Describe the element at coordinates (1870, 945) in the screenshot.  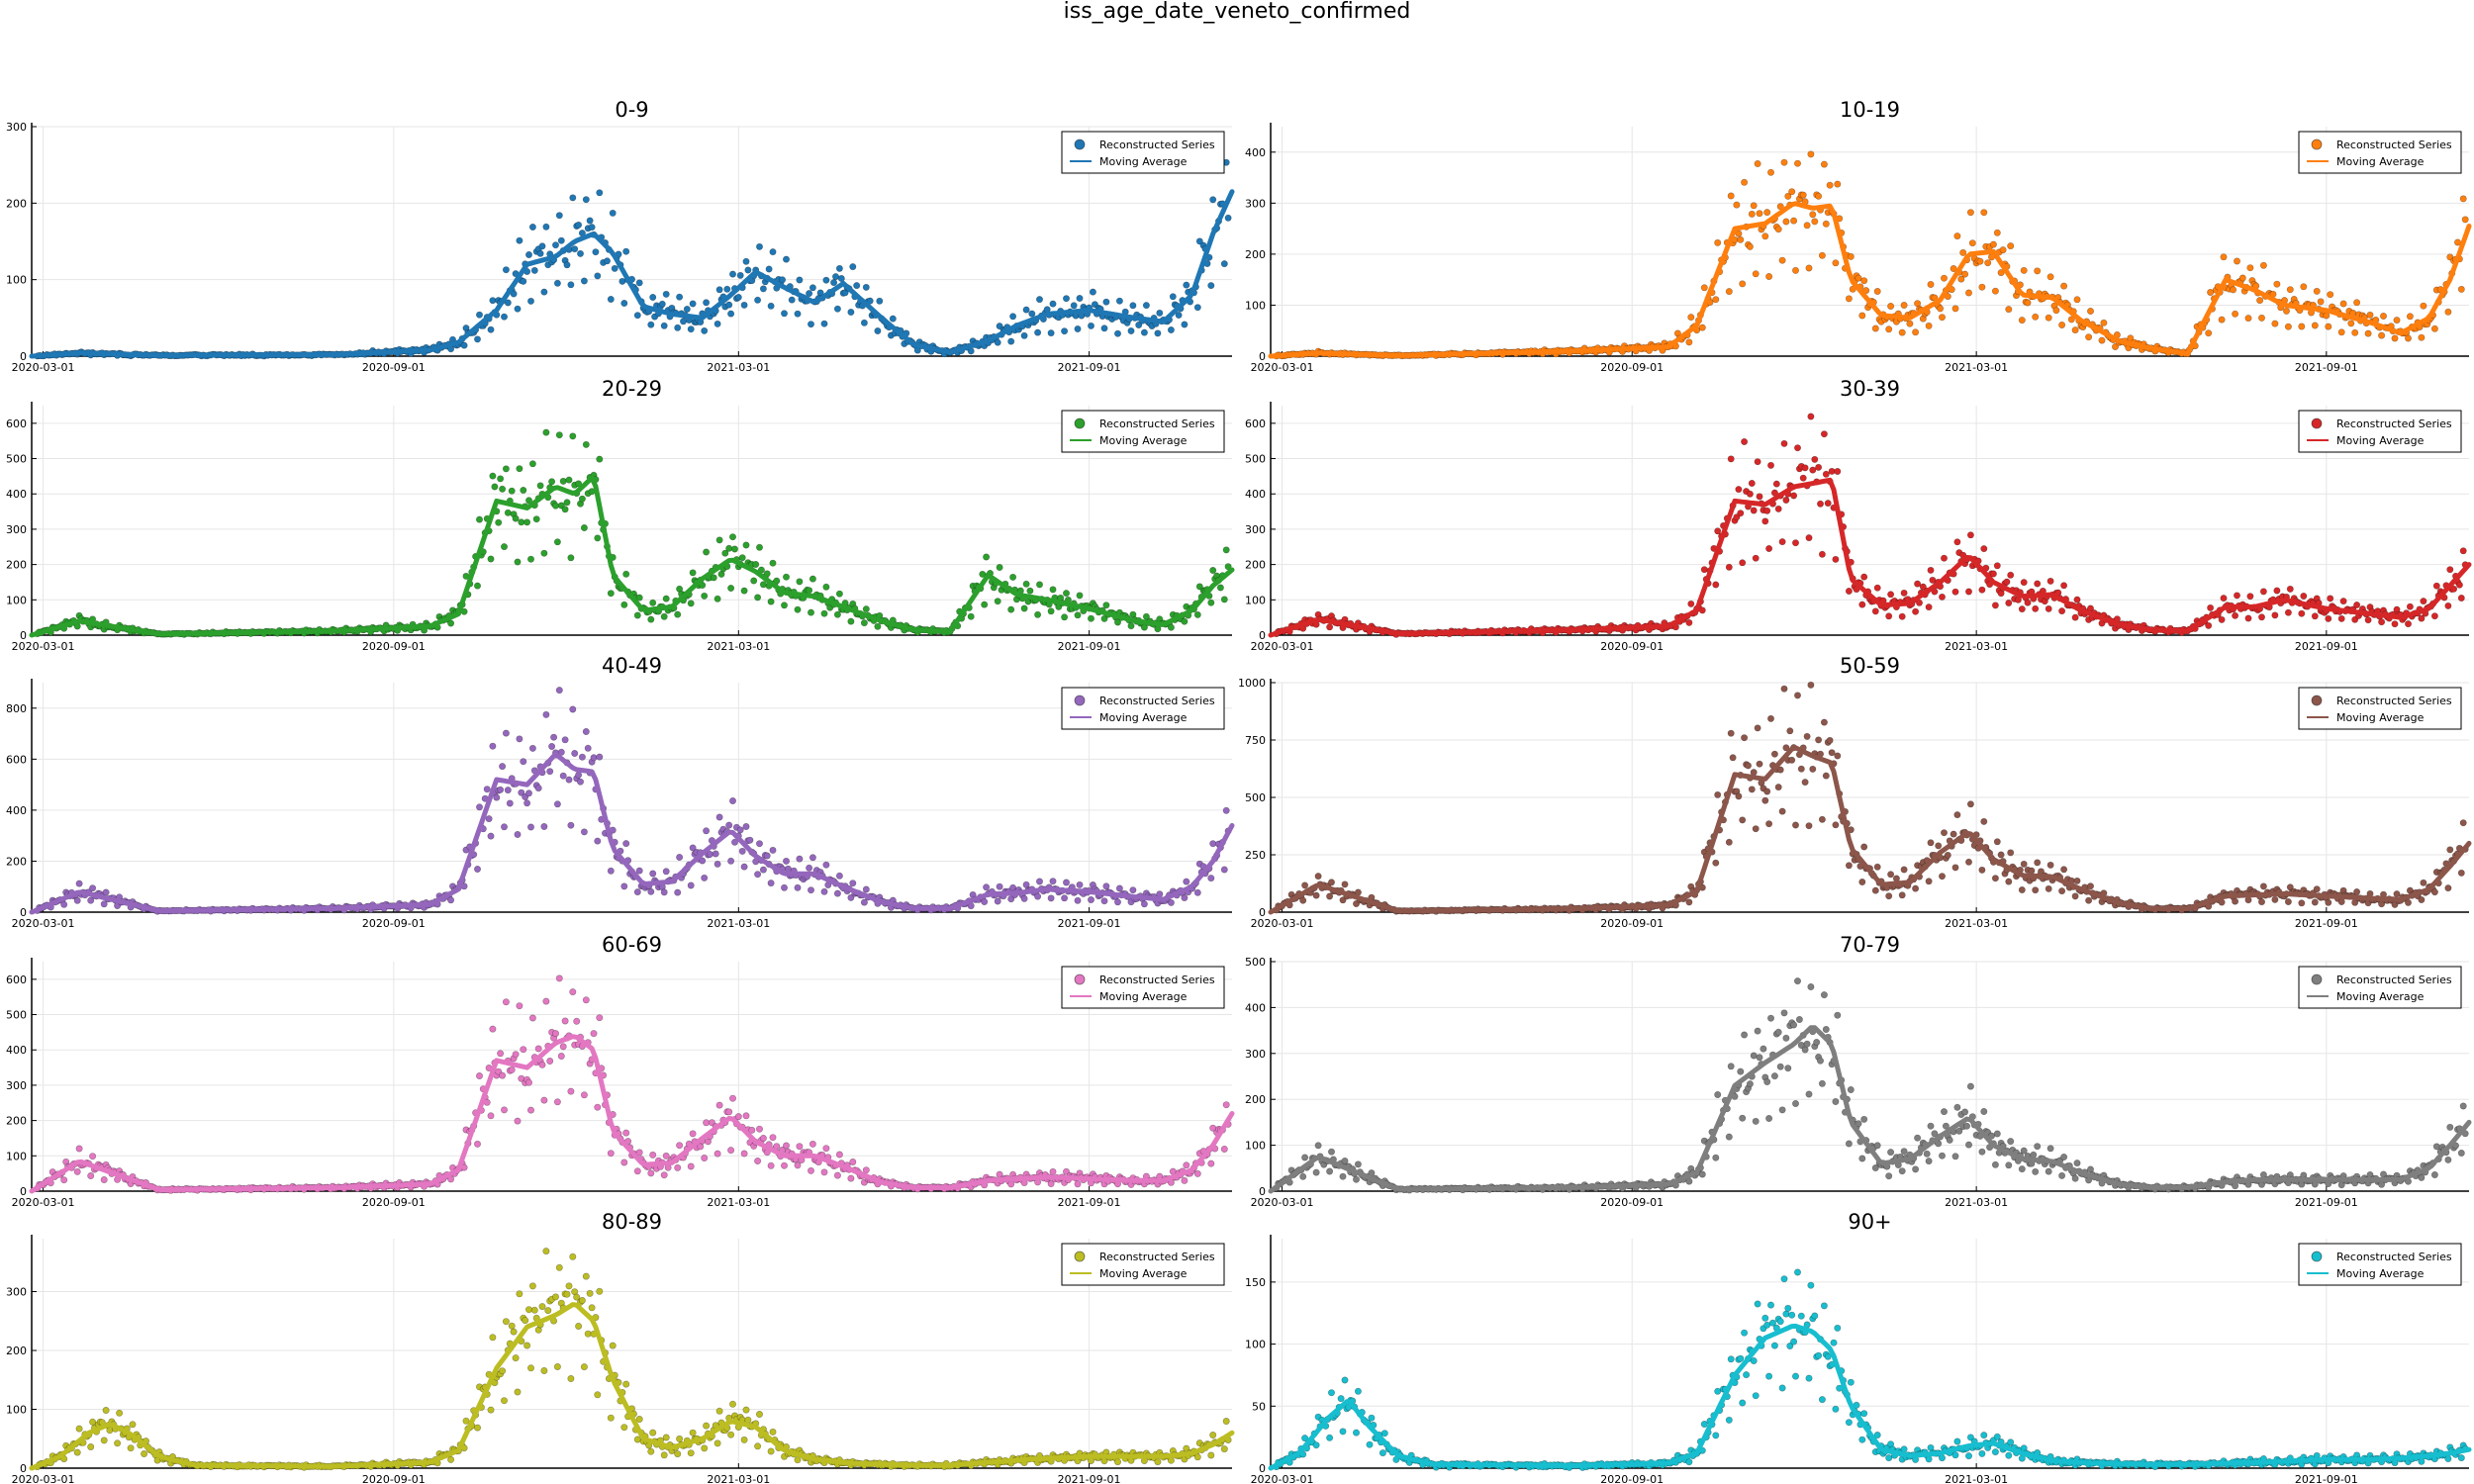
I see `panel-title: 70-79` at that location.